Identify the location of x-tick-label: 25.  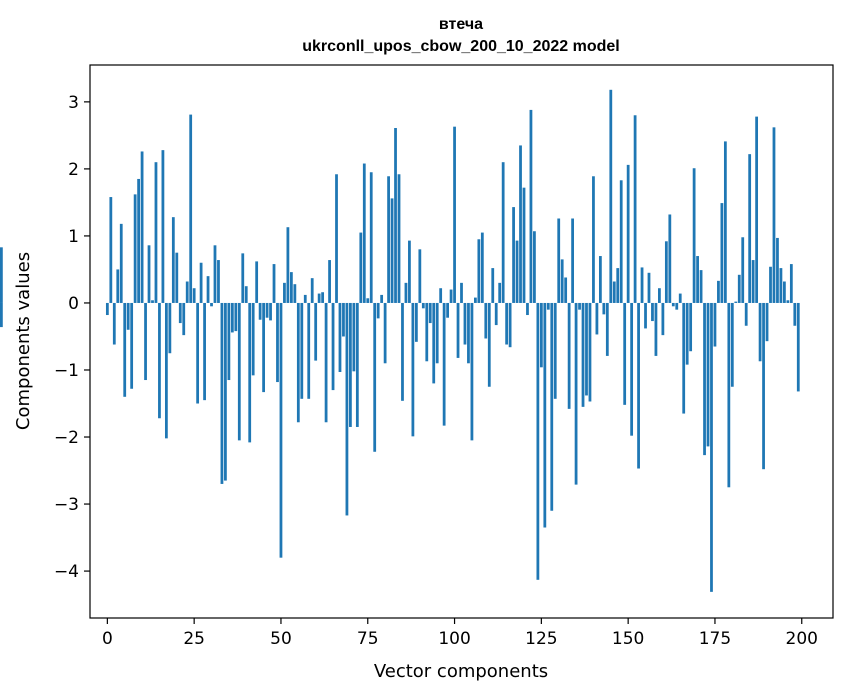
(194, 639).